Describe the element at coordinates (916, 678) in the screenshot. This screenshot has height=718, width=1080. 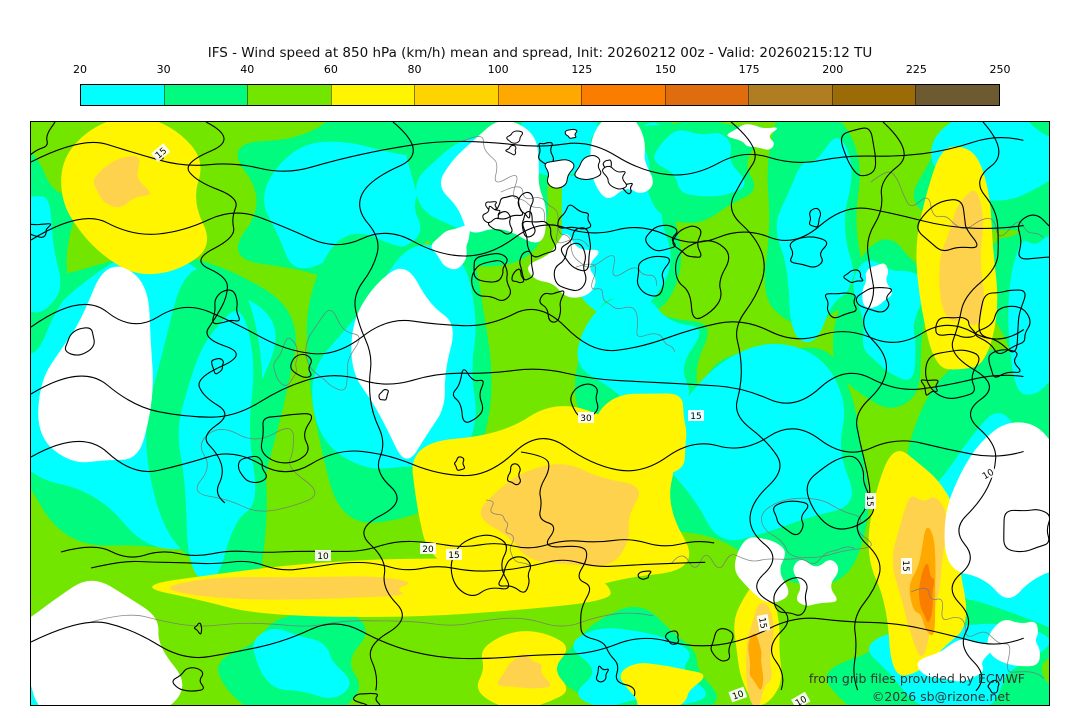
I see `attribution-source: from grib files provided by ECMWF` at that location.